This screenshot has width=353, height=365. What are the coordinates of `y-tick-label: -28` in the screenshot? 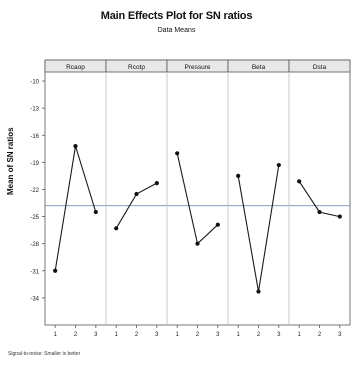 It's located at (34, 245).